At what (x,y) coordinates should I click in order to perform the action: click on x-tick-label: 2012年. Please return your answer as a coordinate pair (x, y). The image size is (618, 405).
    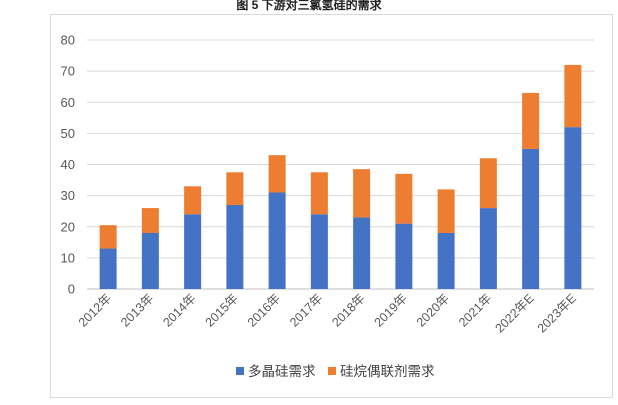
    Looking at the image, I should click on (95, 310).